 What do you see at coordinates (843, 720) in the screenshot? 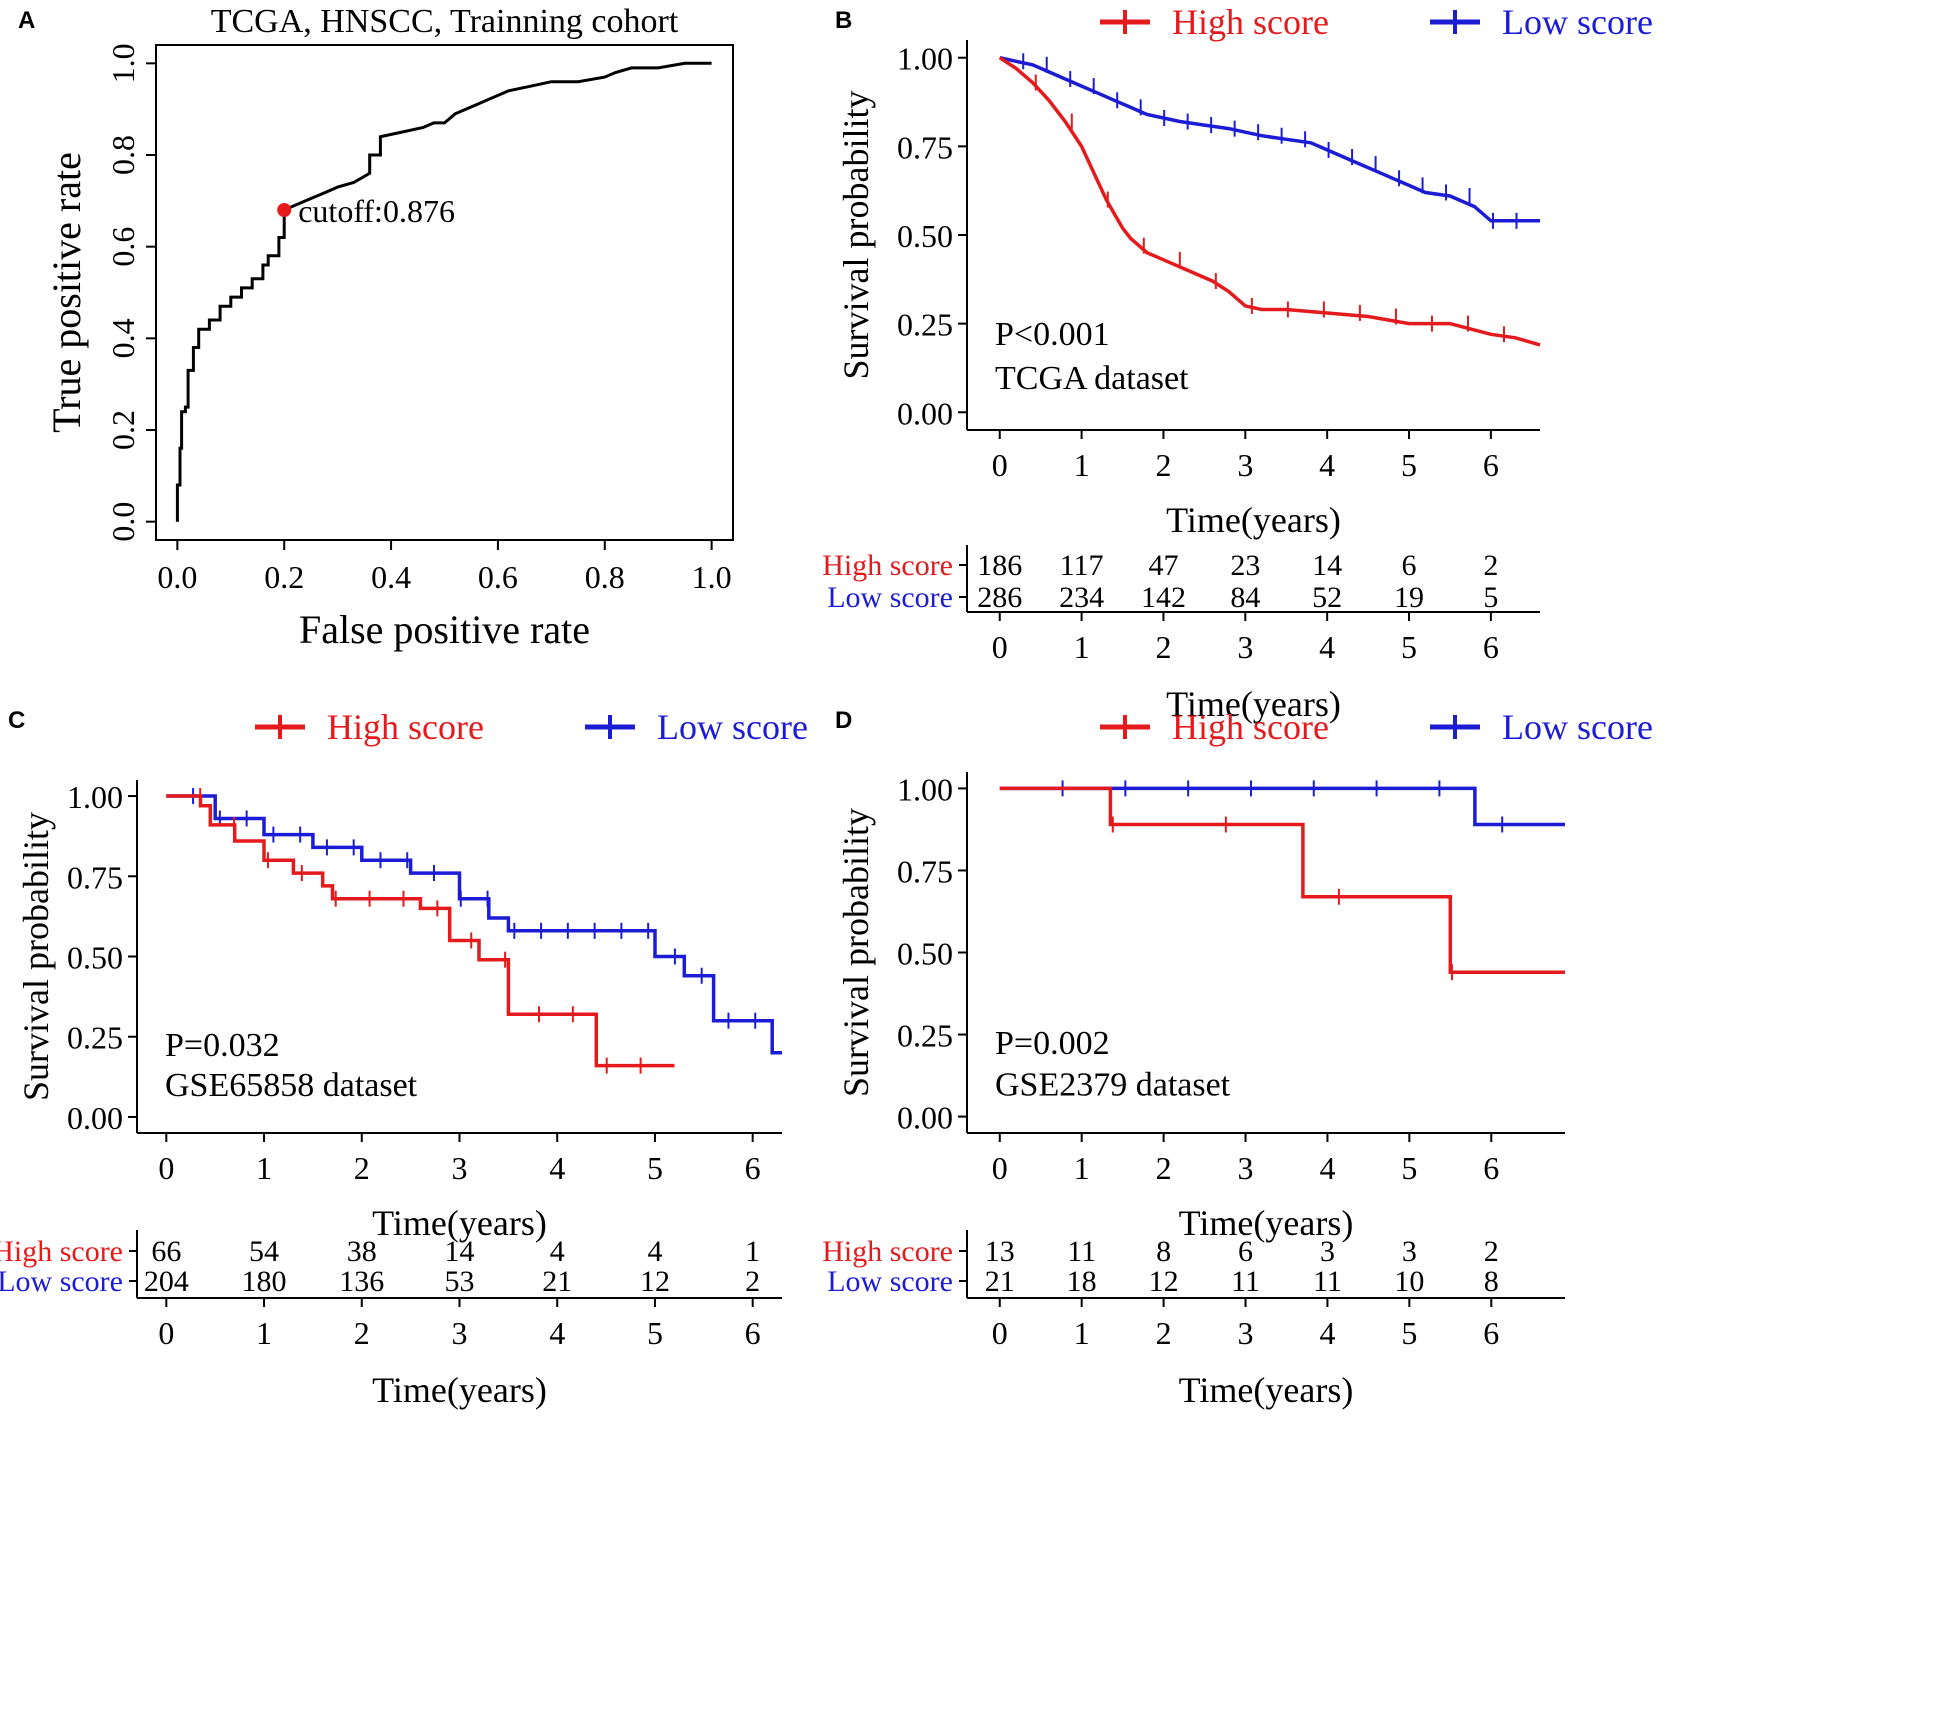
I see `panel-label-d: D` at bounding box center [843, 720].